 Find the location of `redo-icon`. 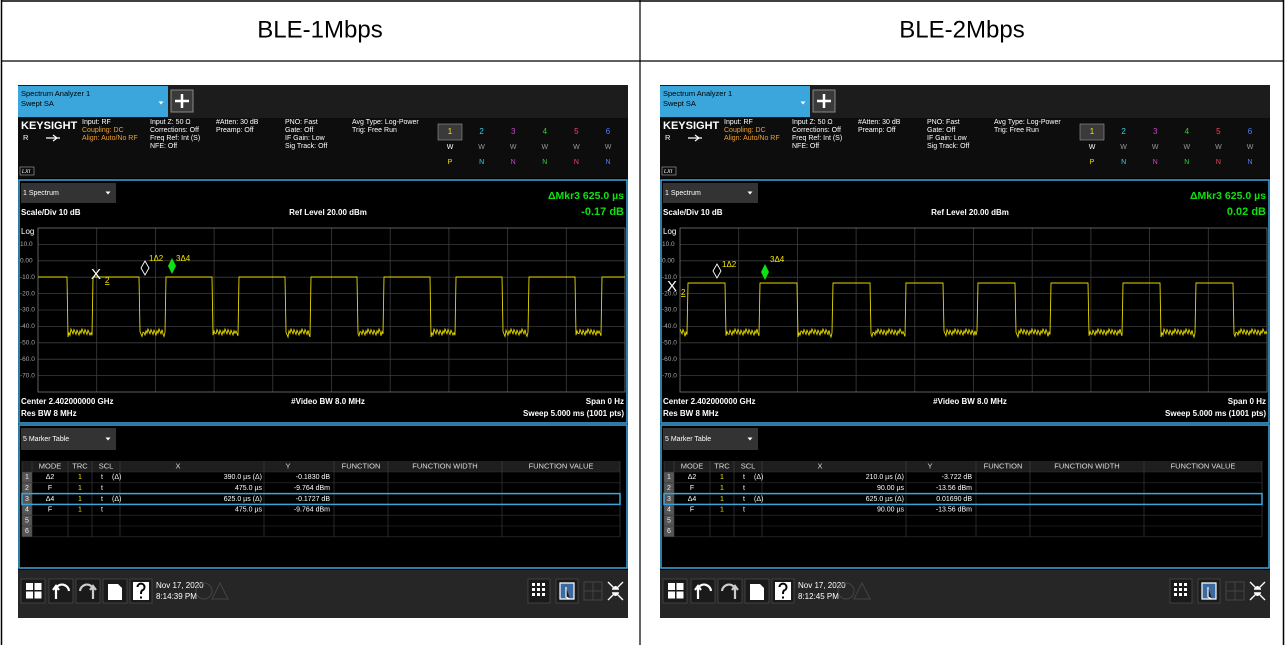

redo-icon is located at coordinates (729, 591).